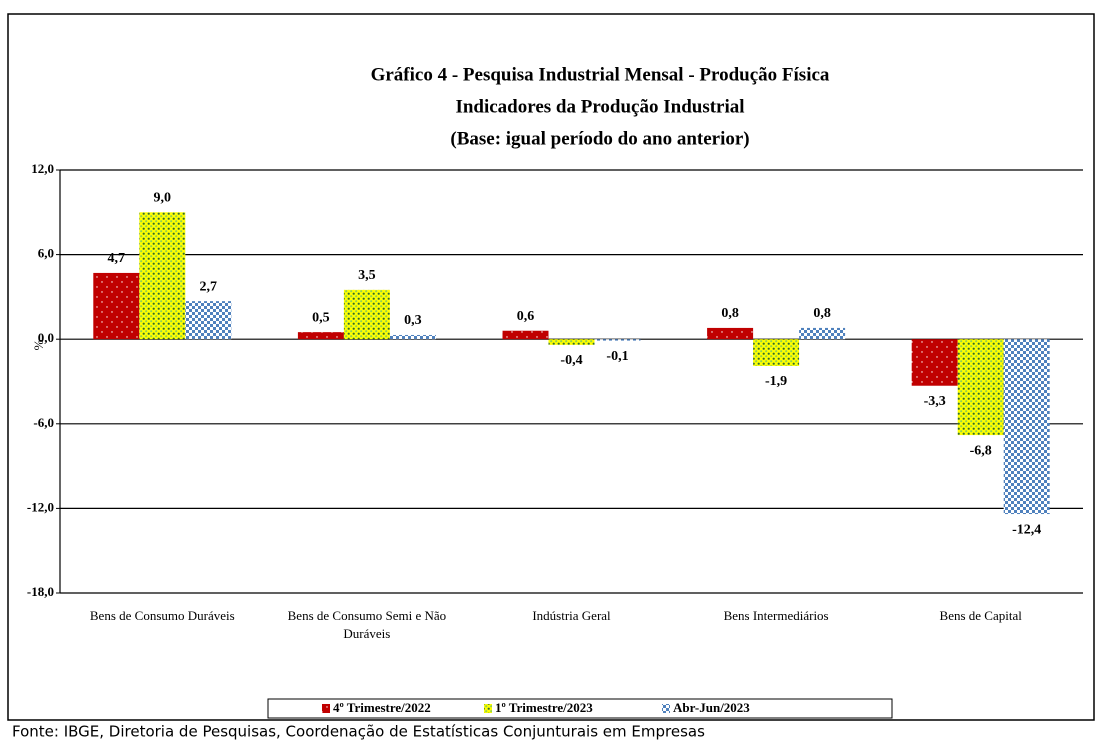  Describe the element at coordinates (617, 356) in the screenshot. I see `data-label: -0,1` at that location.